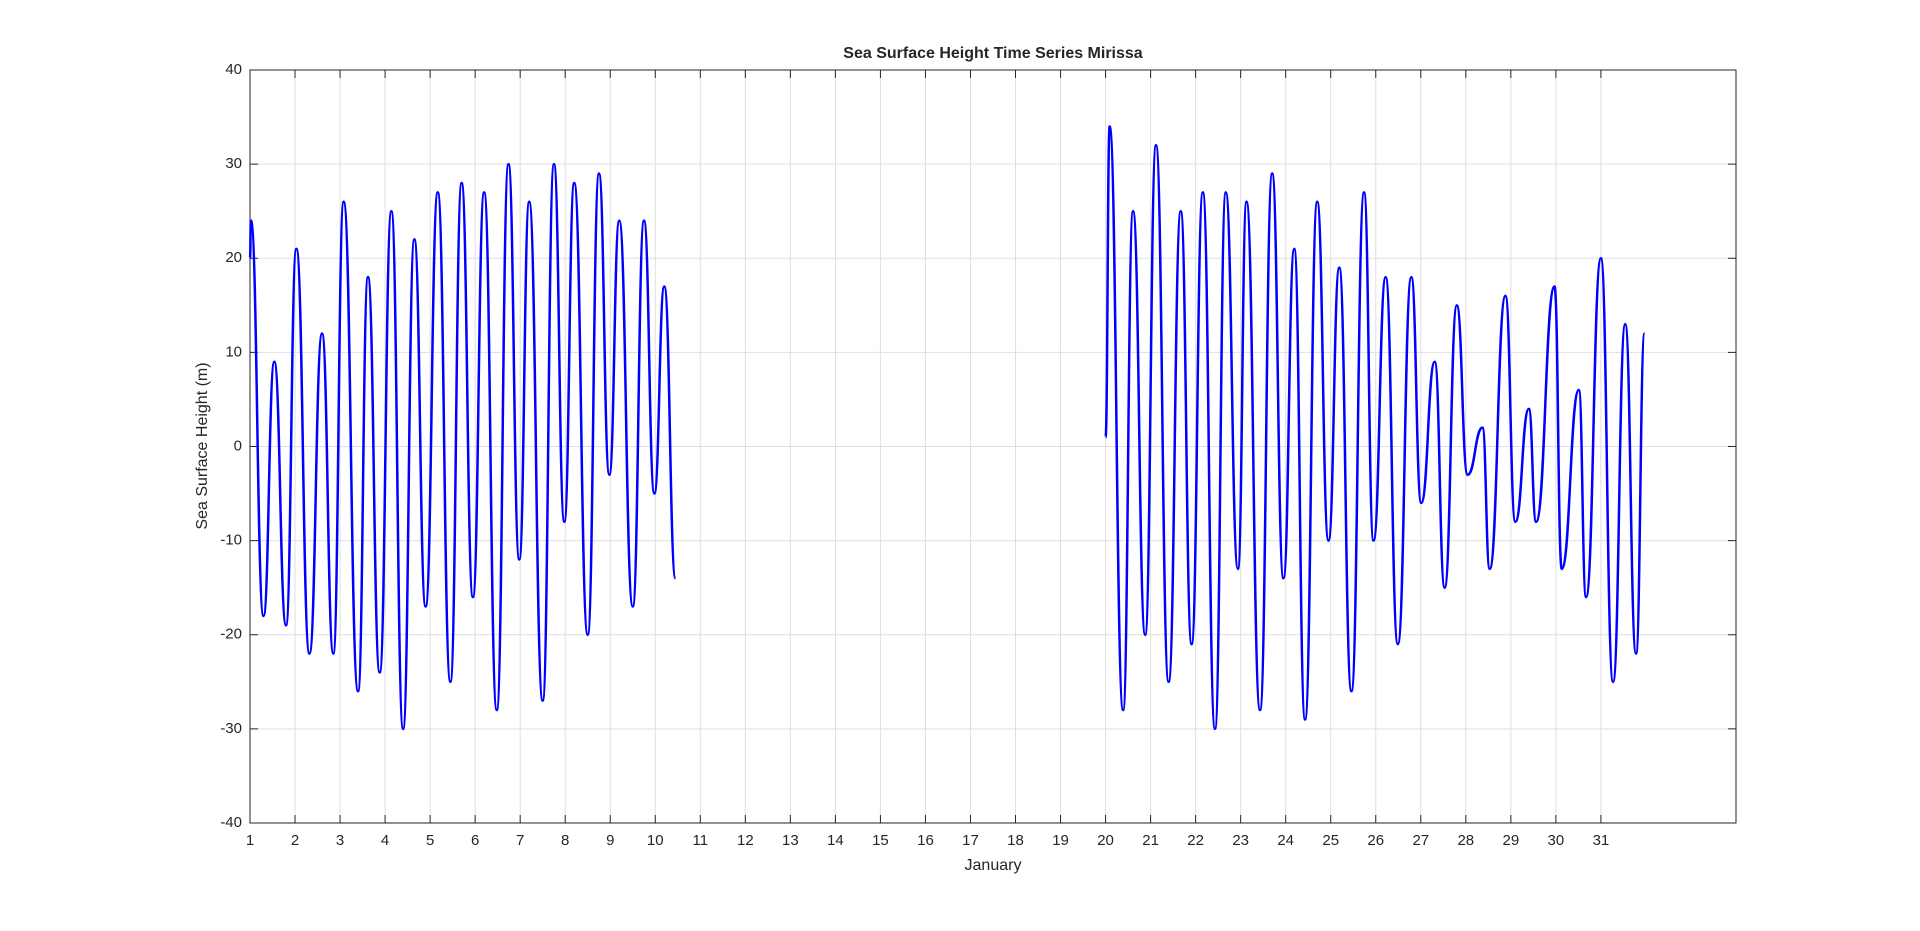 The width and height of the screenshot is (1920, 931). What do you see at coordinates (295, 840) in the screenshot?
I see `x-tick-label: 2` at bounding box center [295, 840].